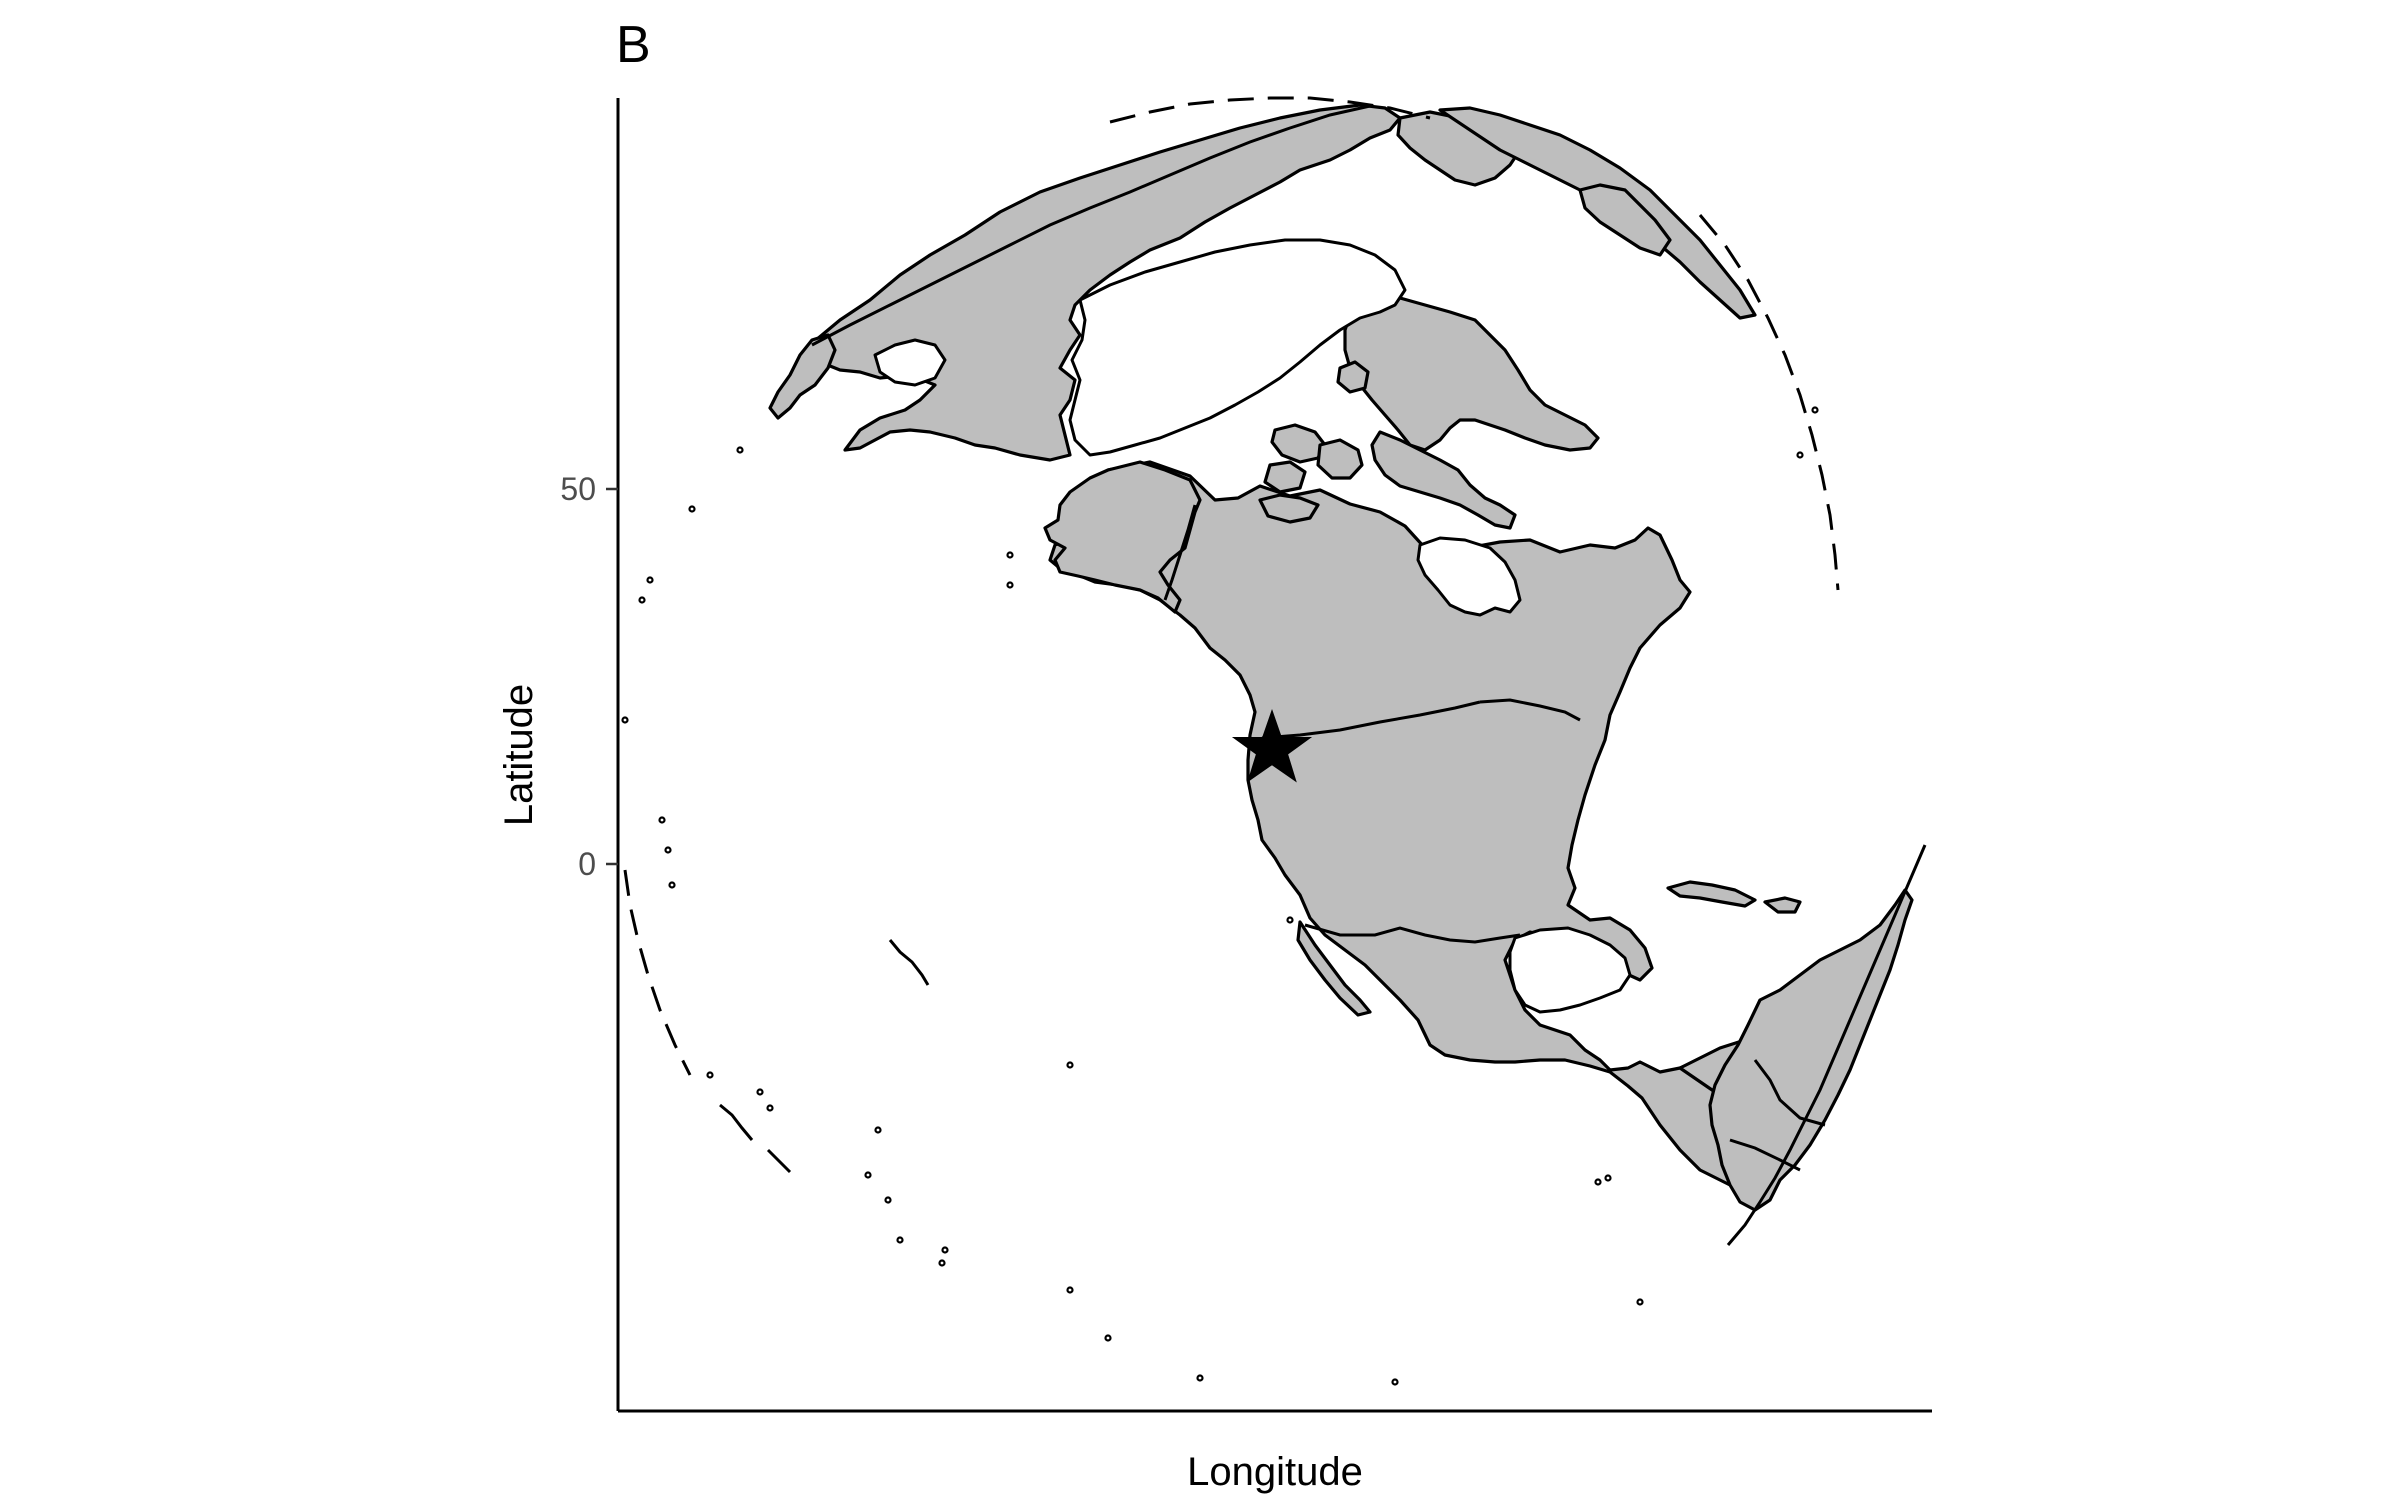 The image size is (2400, 1500). Describe the element at coordinates (1530, 710) in the screenshot. I see `us-canada-border-east` at that location.